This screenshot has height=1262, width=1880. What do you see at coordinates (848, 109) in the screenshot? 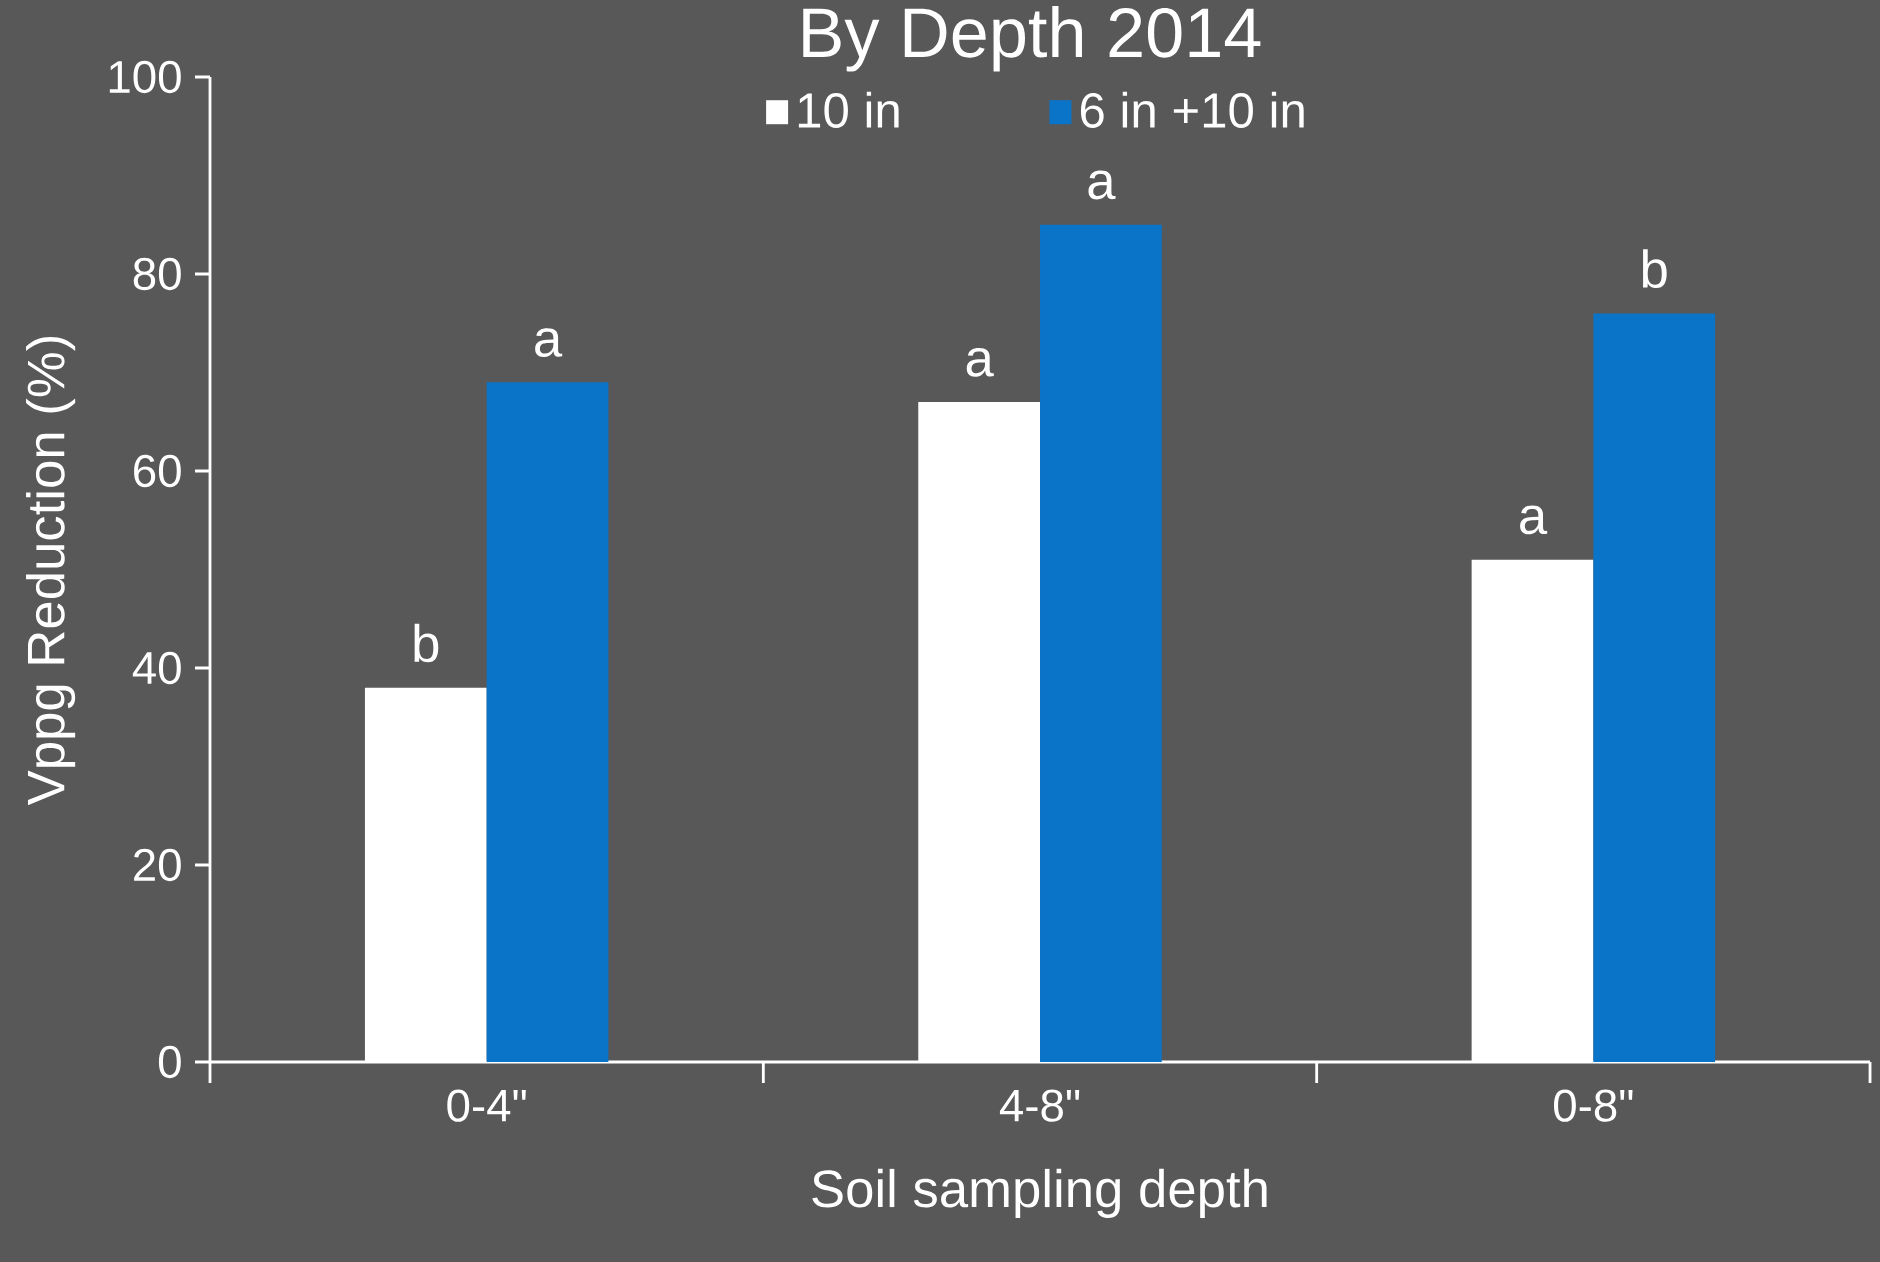
I see `legend-label: 10 in` at bounding box center [848, 109].